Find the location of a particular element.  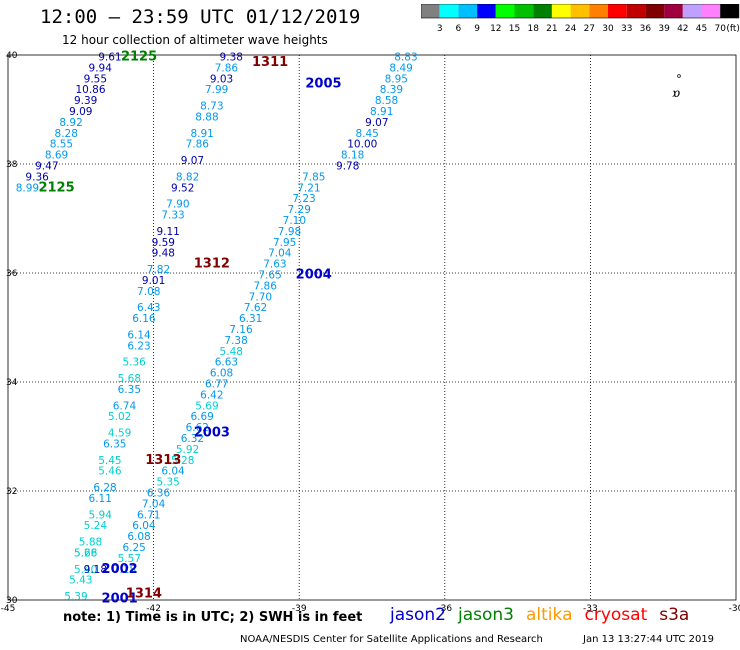

wave-height-value: 7.65 is located at coordinates (269, 275).